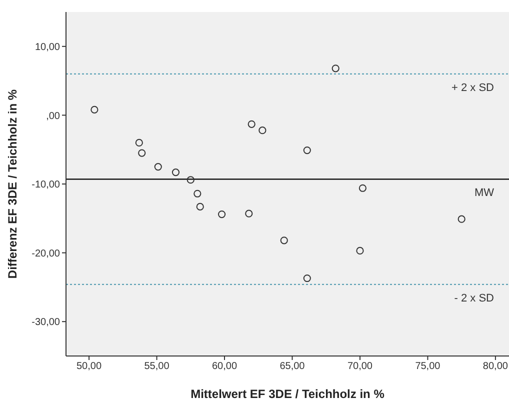  I want to click on ref-line-label: + 2 x SD, so click(473, 88).